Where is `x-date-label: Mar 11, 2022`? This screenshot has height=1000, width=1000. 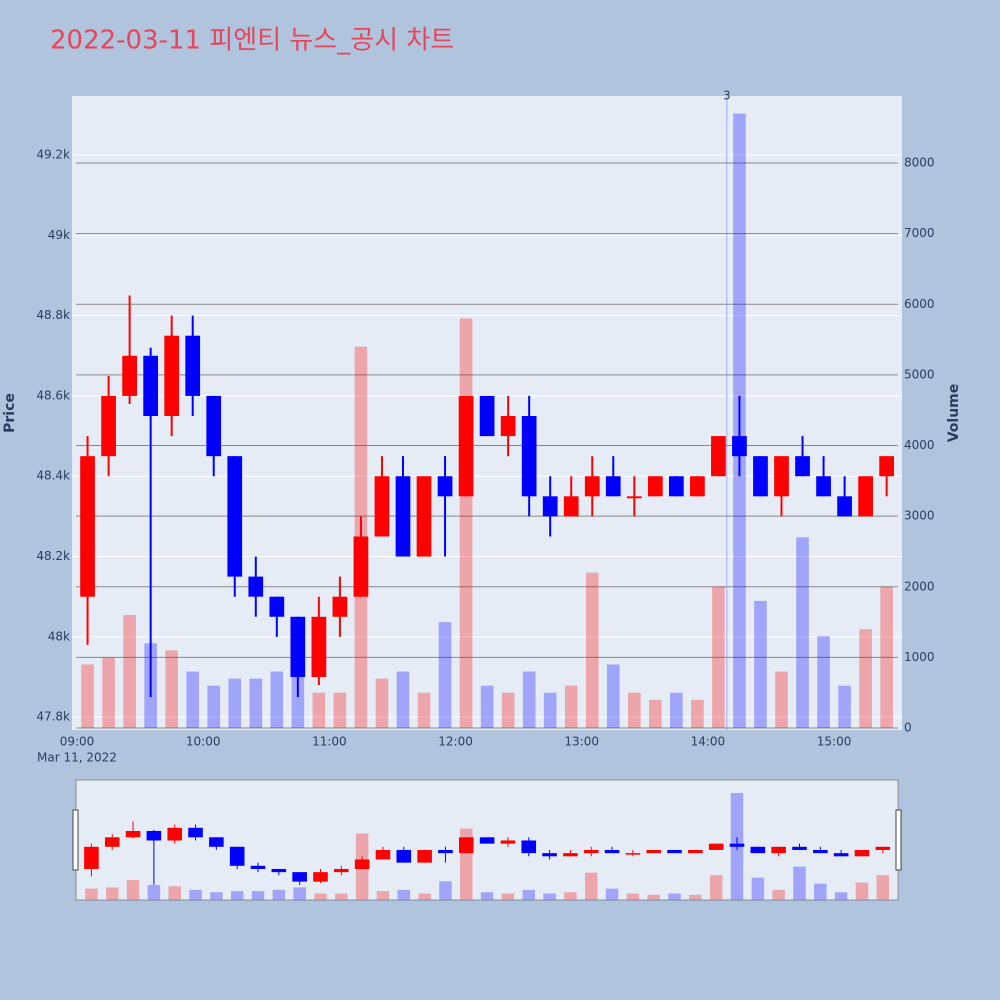 x-date-label: Mar 11, 2022 is located at coordinates (77, 758).